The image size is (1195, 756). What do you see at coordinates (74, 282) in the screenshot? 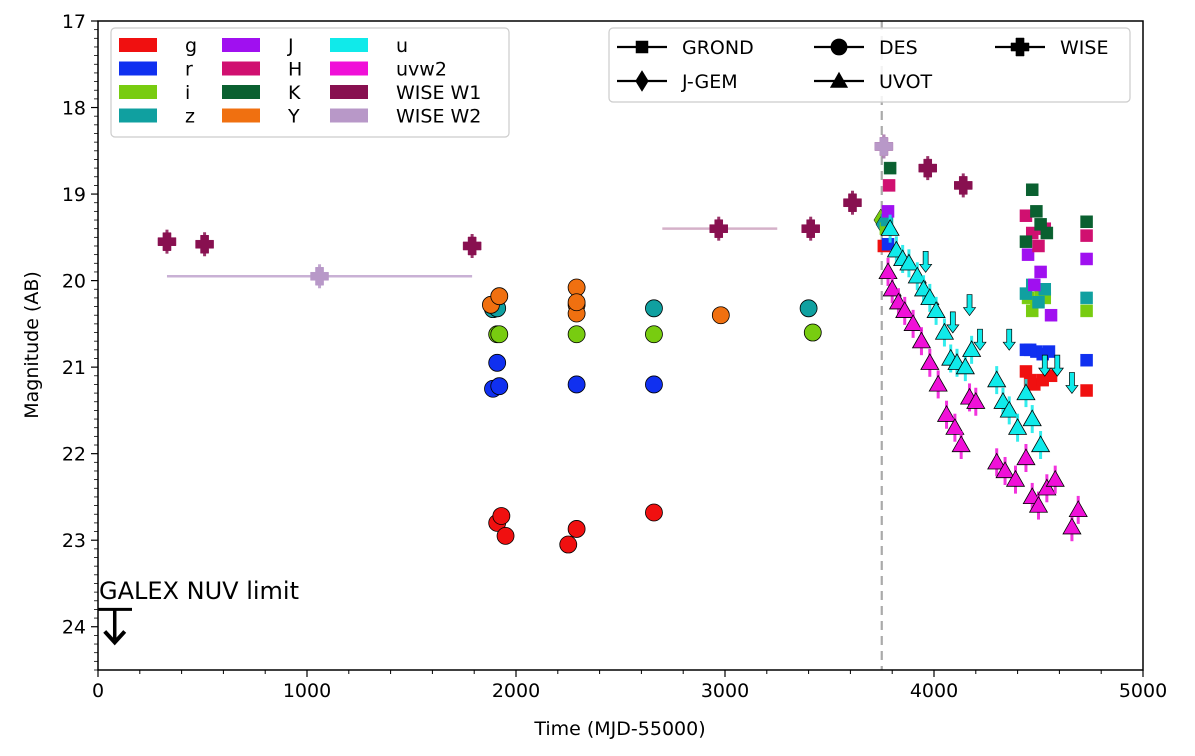
I see `y-tick-label: 20` at bounding box center [74, 282].